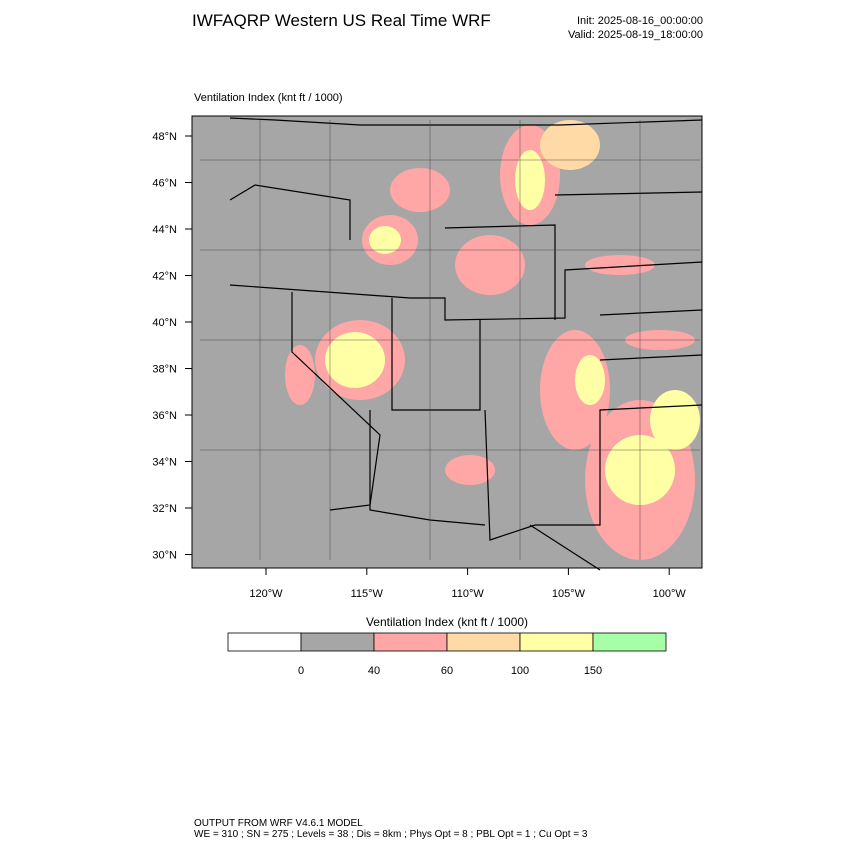 Image resolution: width=850 pixels, height=855 pixels. I want to click on lat-label: 42°N, so click(164, 277).